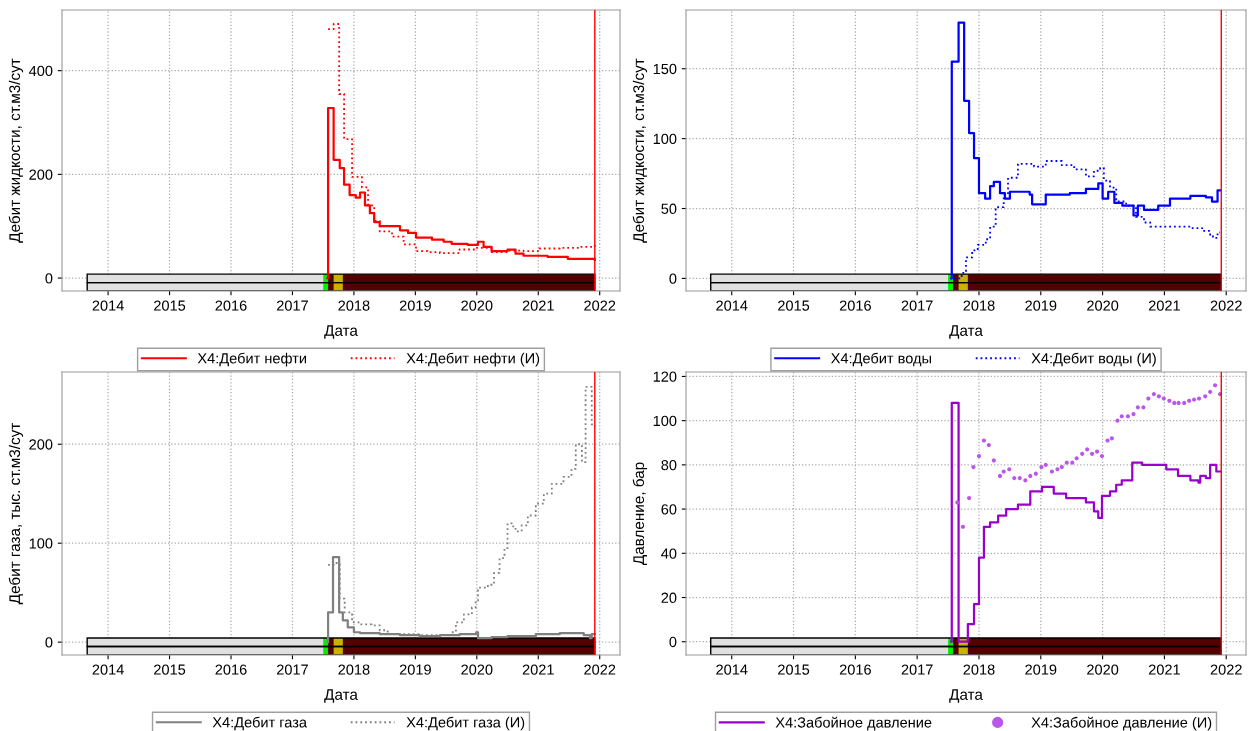 This screenshot has width=1259, height=731. I want to click on y-axis-title: Давление, бар, so click(640, 514).